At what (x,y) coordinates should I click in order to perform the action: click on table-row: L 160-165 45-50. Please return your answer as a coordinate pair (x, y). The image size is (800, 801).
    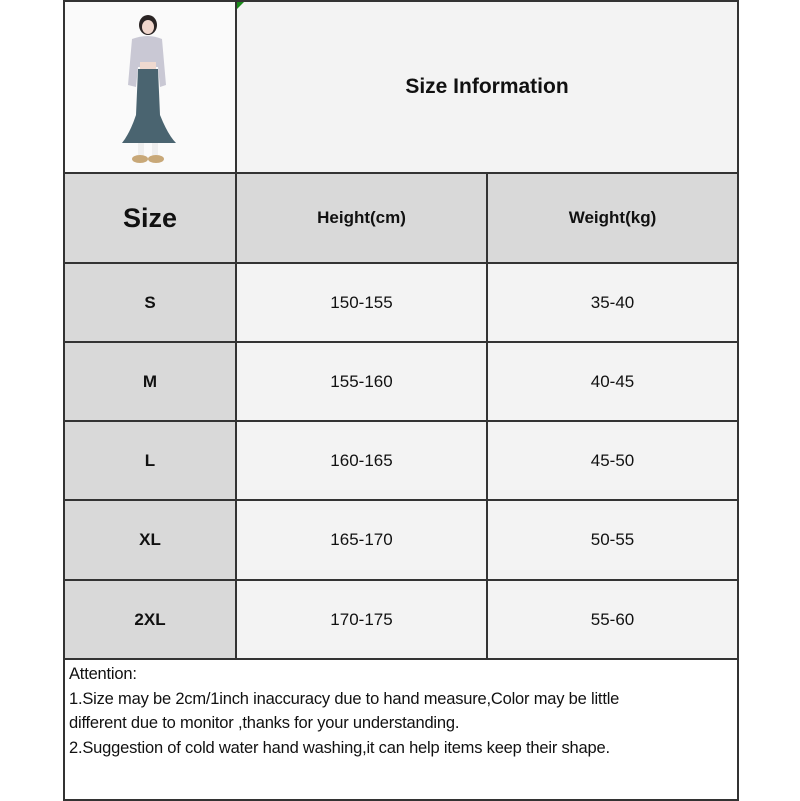
    Looking at the image, I should click on (401, 460).